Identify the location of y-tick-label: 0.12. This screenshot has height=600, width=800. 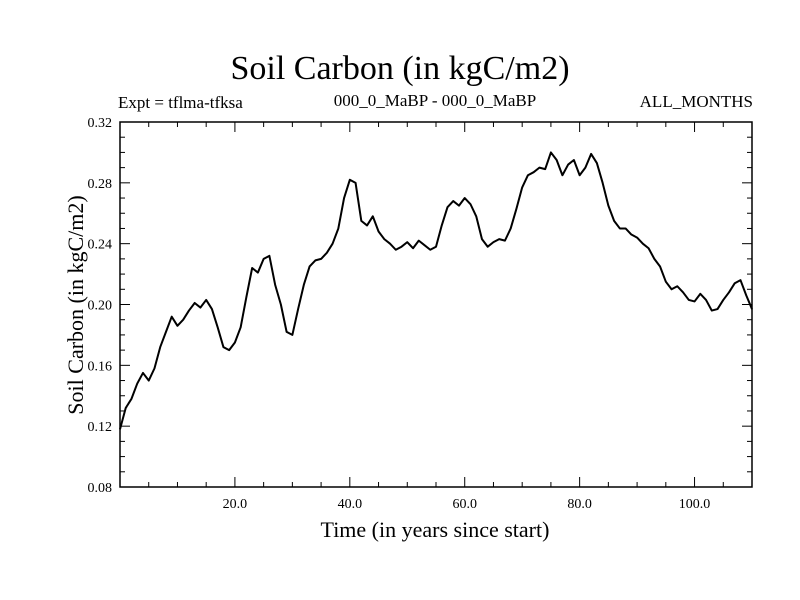
(100, 427).